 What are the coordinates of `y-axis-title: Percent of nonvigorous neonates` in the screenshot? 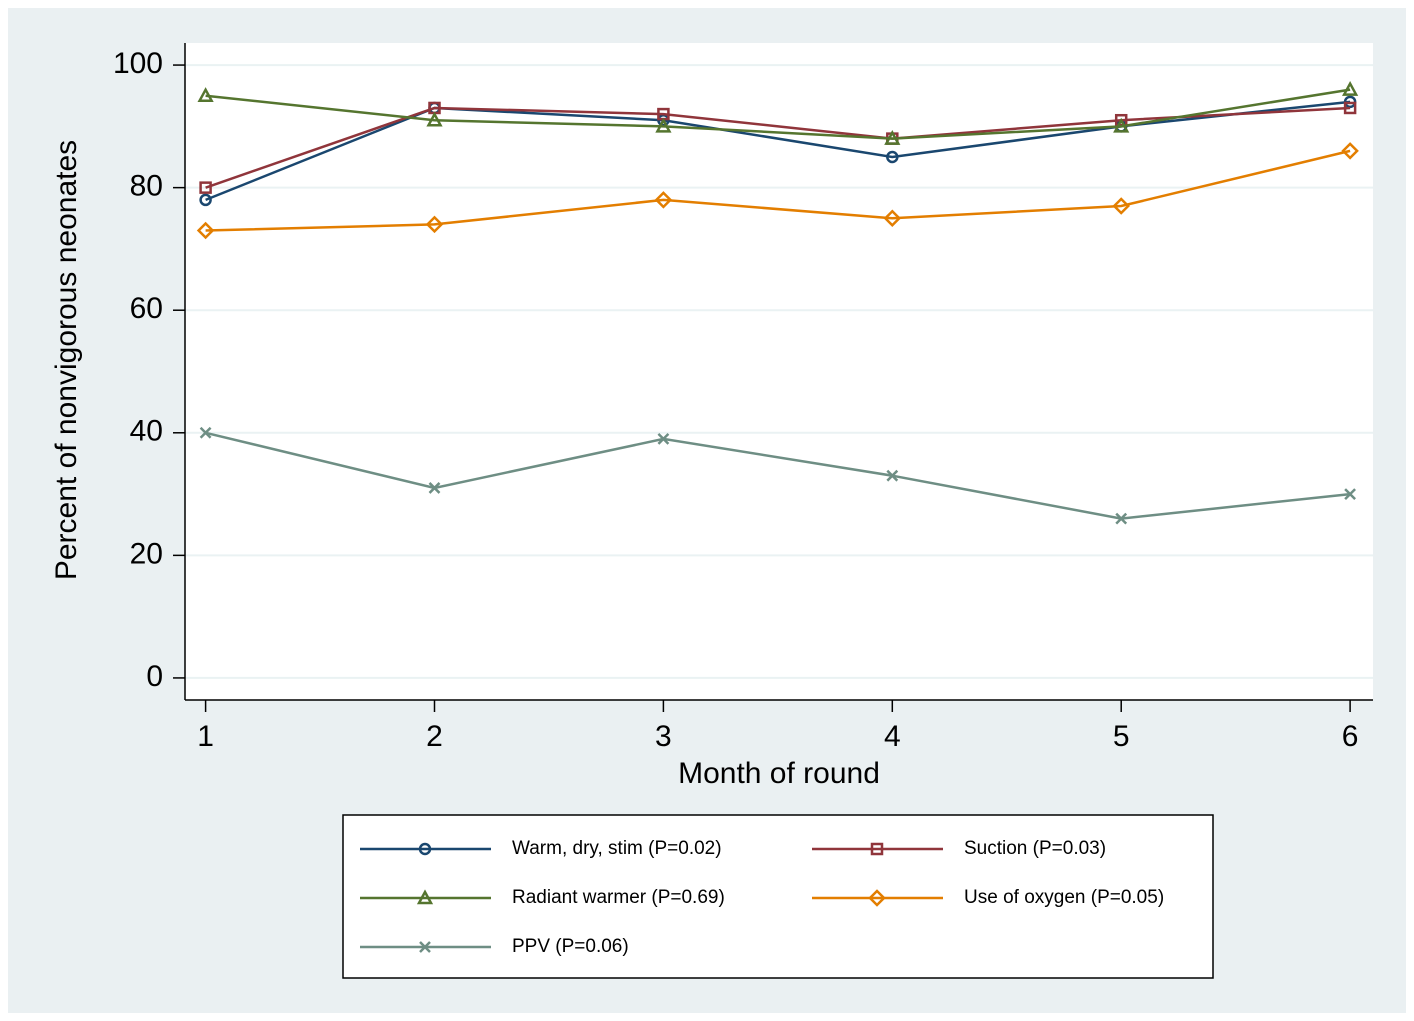 It's located at (66, 360).